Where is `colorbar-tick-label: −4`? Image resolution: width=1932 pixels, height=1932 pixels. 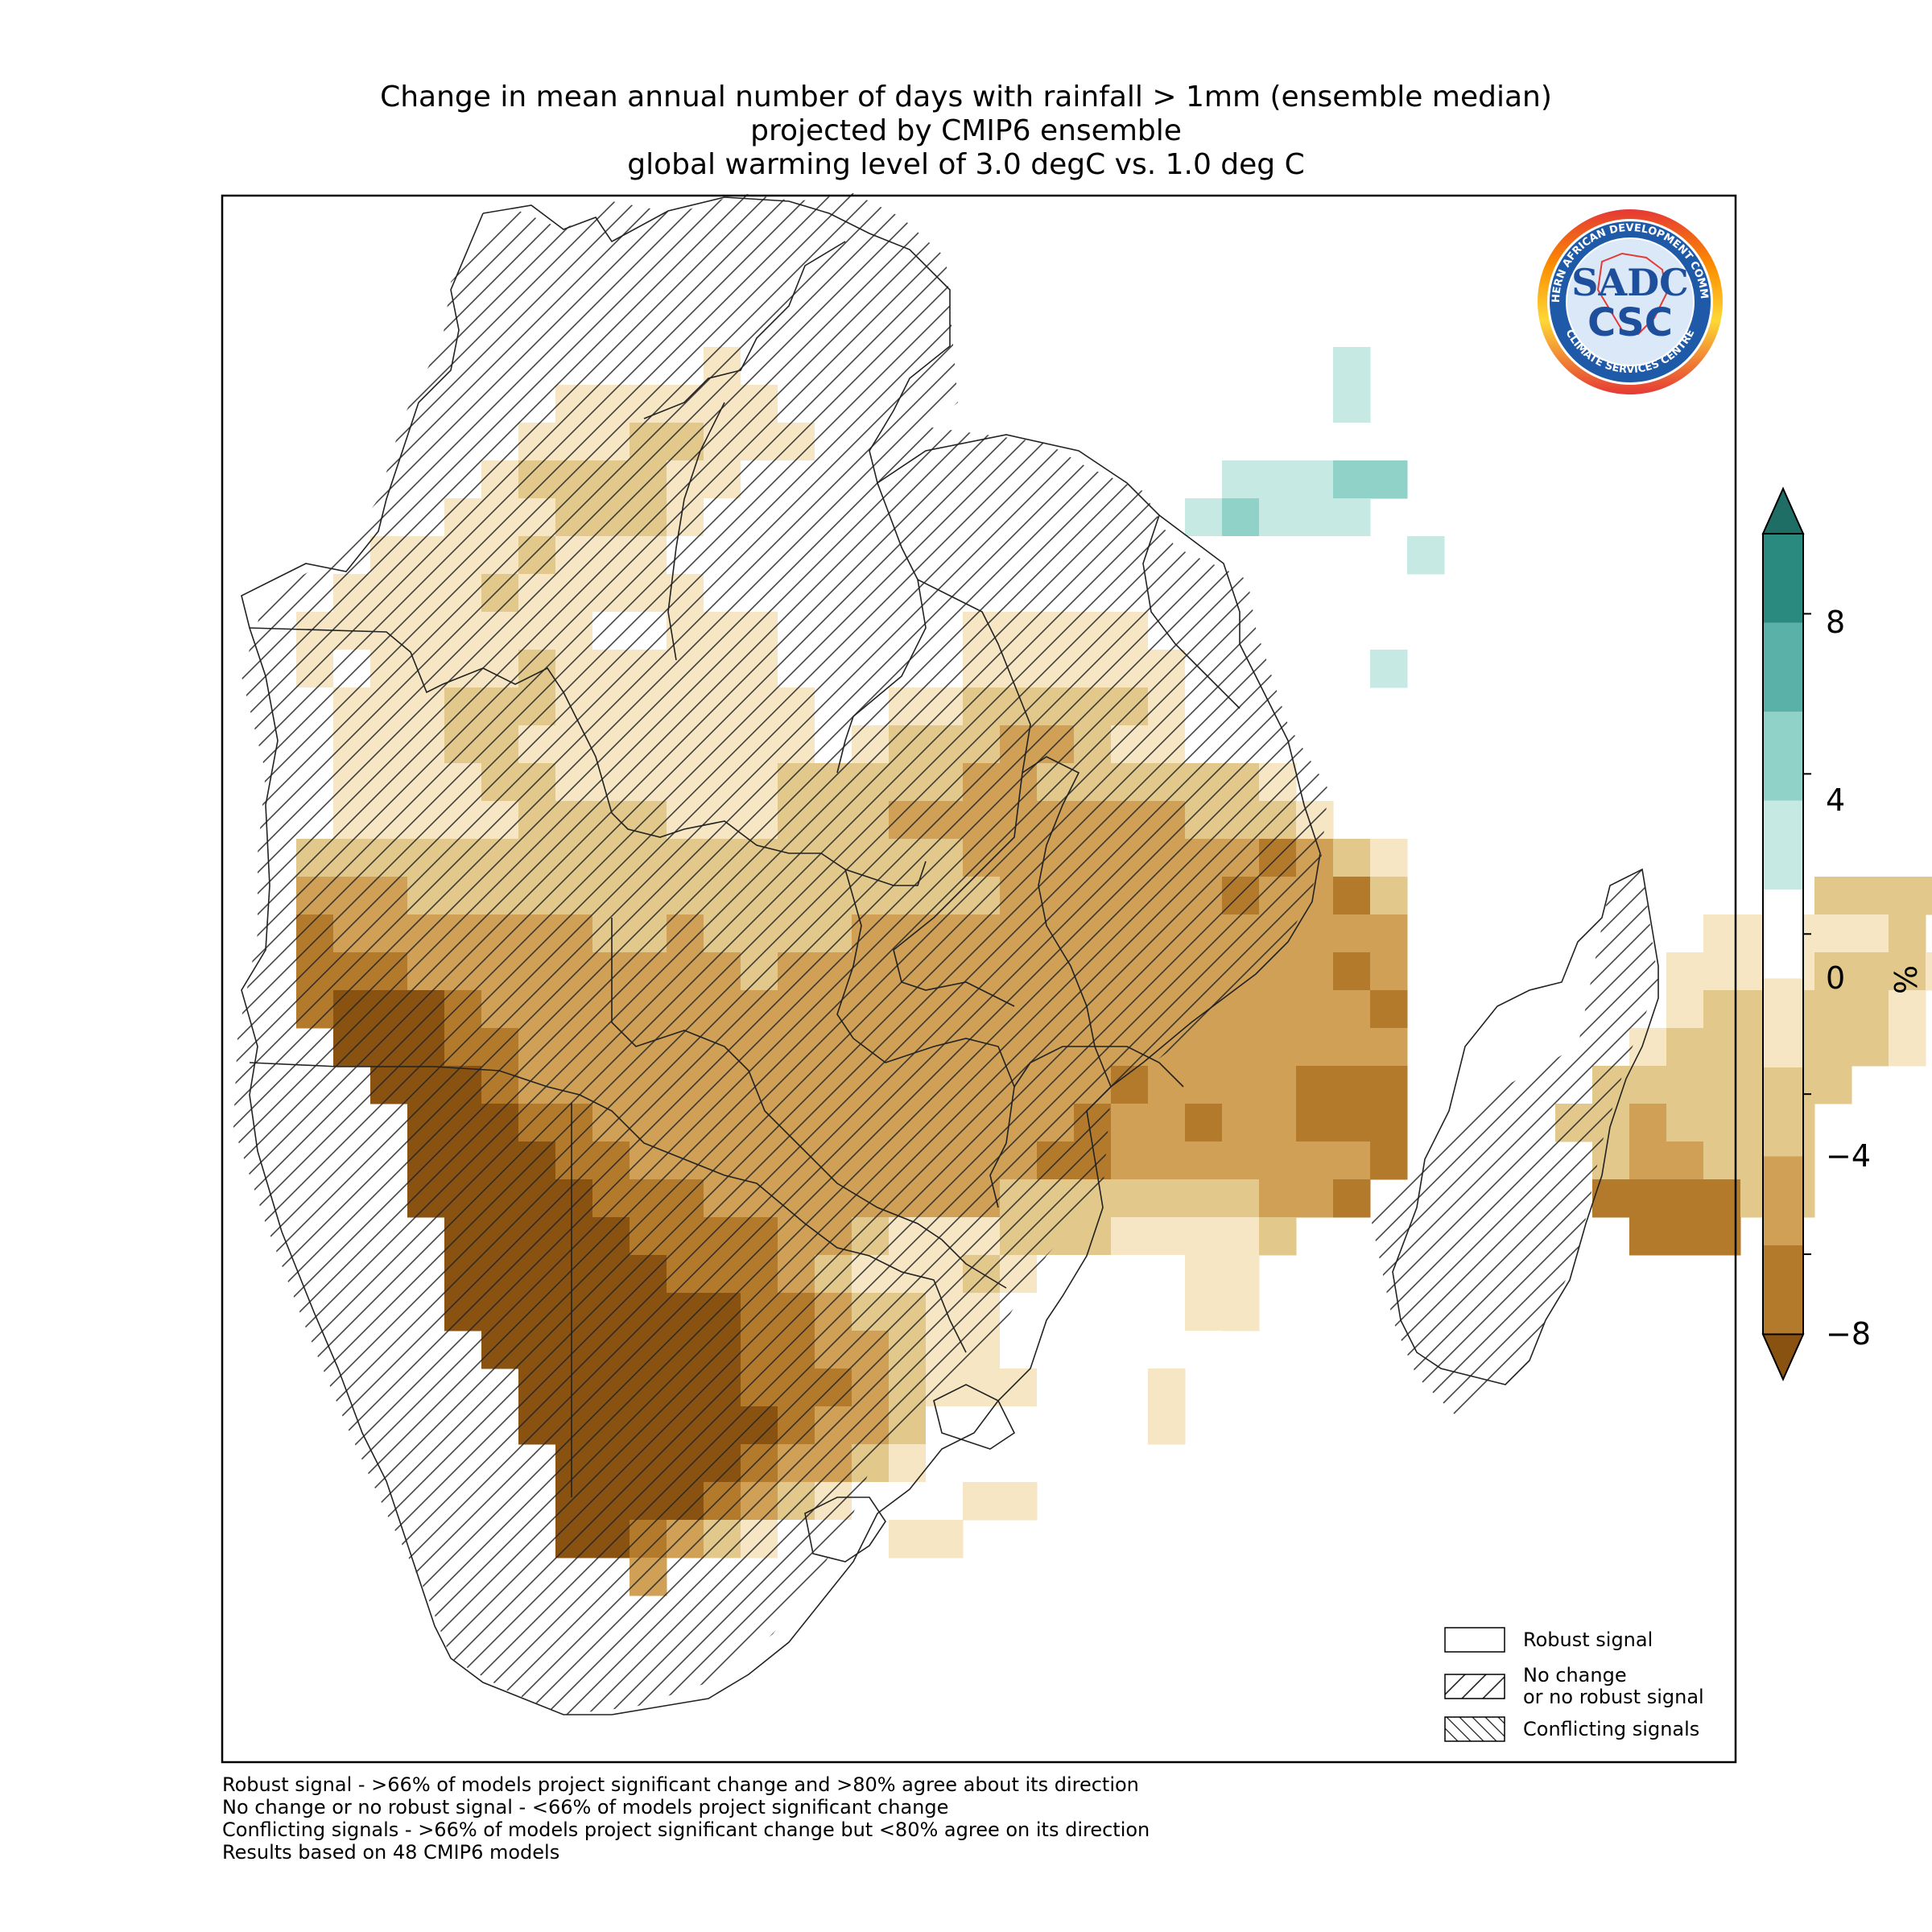
colorbar-tick-label: −4 is located at coordinates (1849, 1156).